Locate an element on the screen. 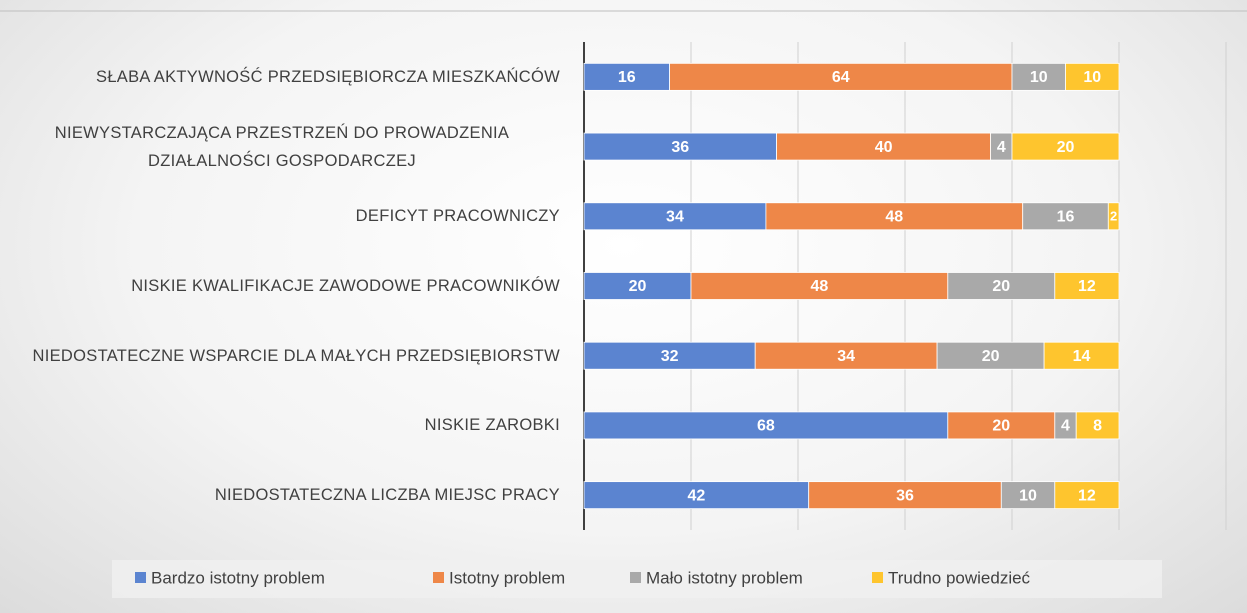  legend-label: Trudno powiedzieć is located at coordinates (959, 577).